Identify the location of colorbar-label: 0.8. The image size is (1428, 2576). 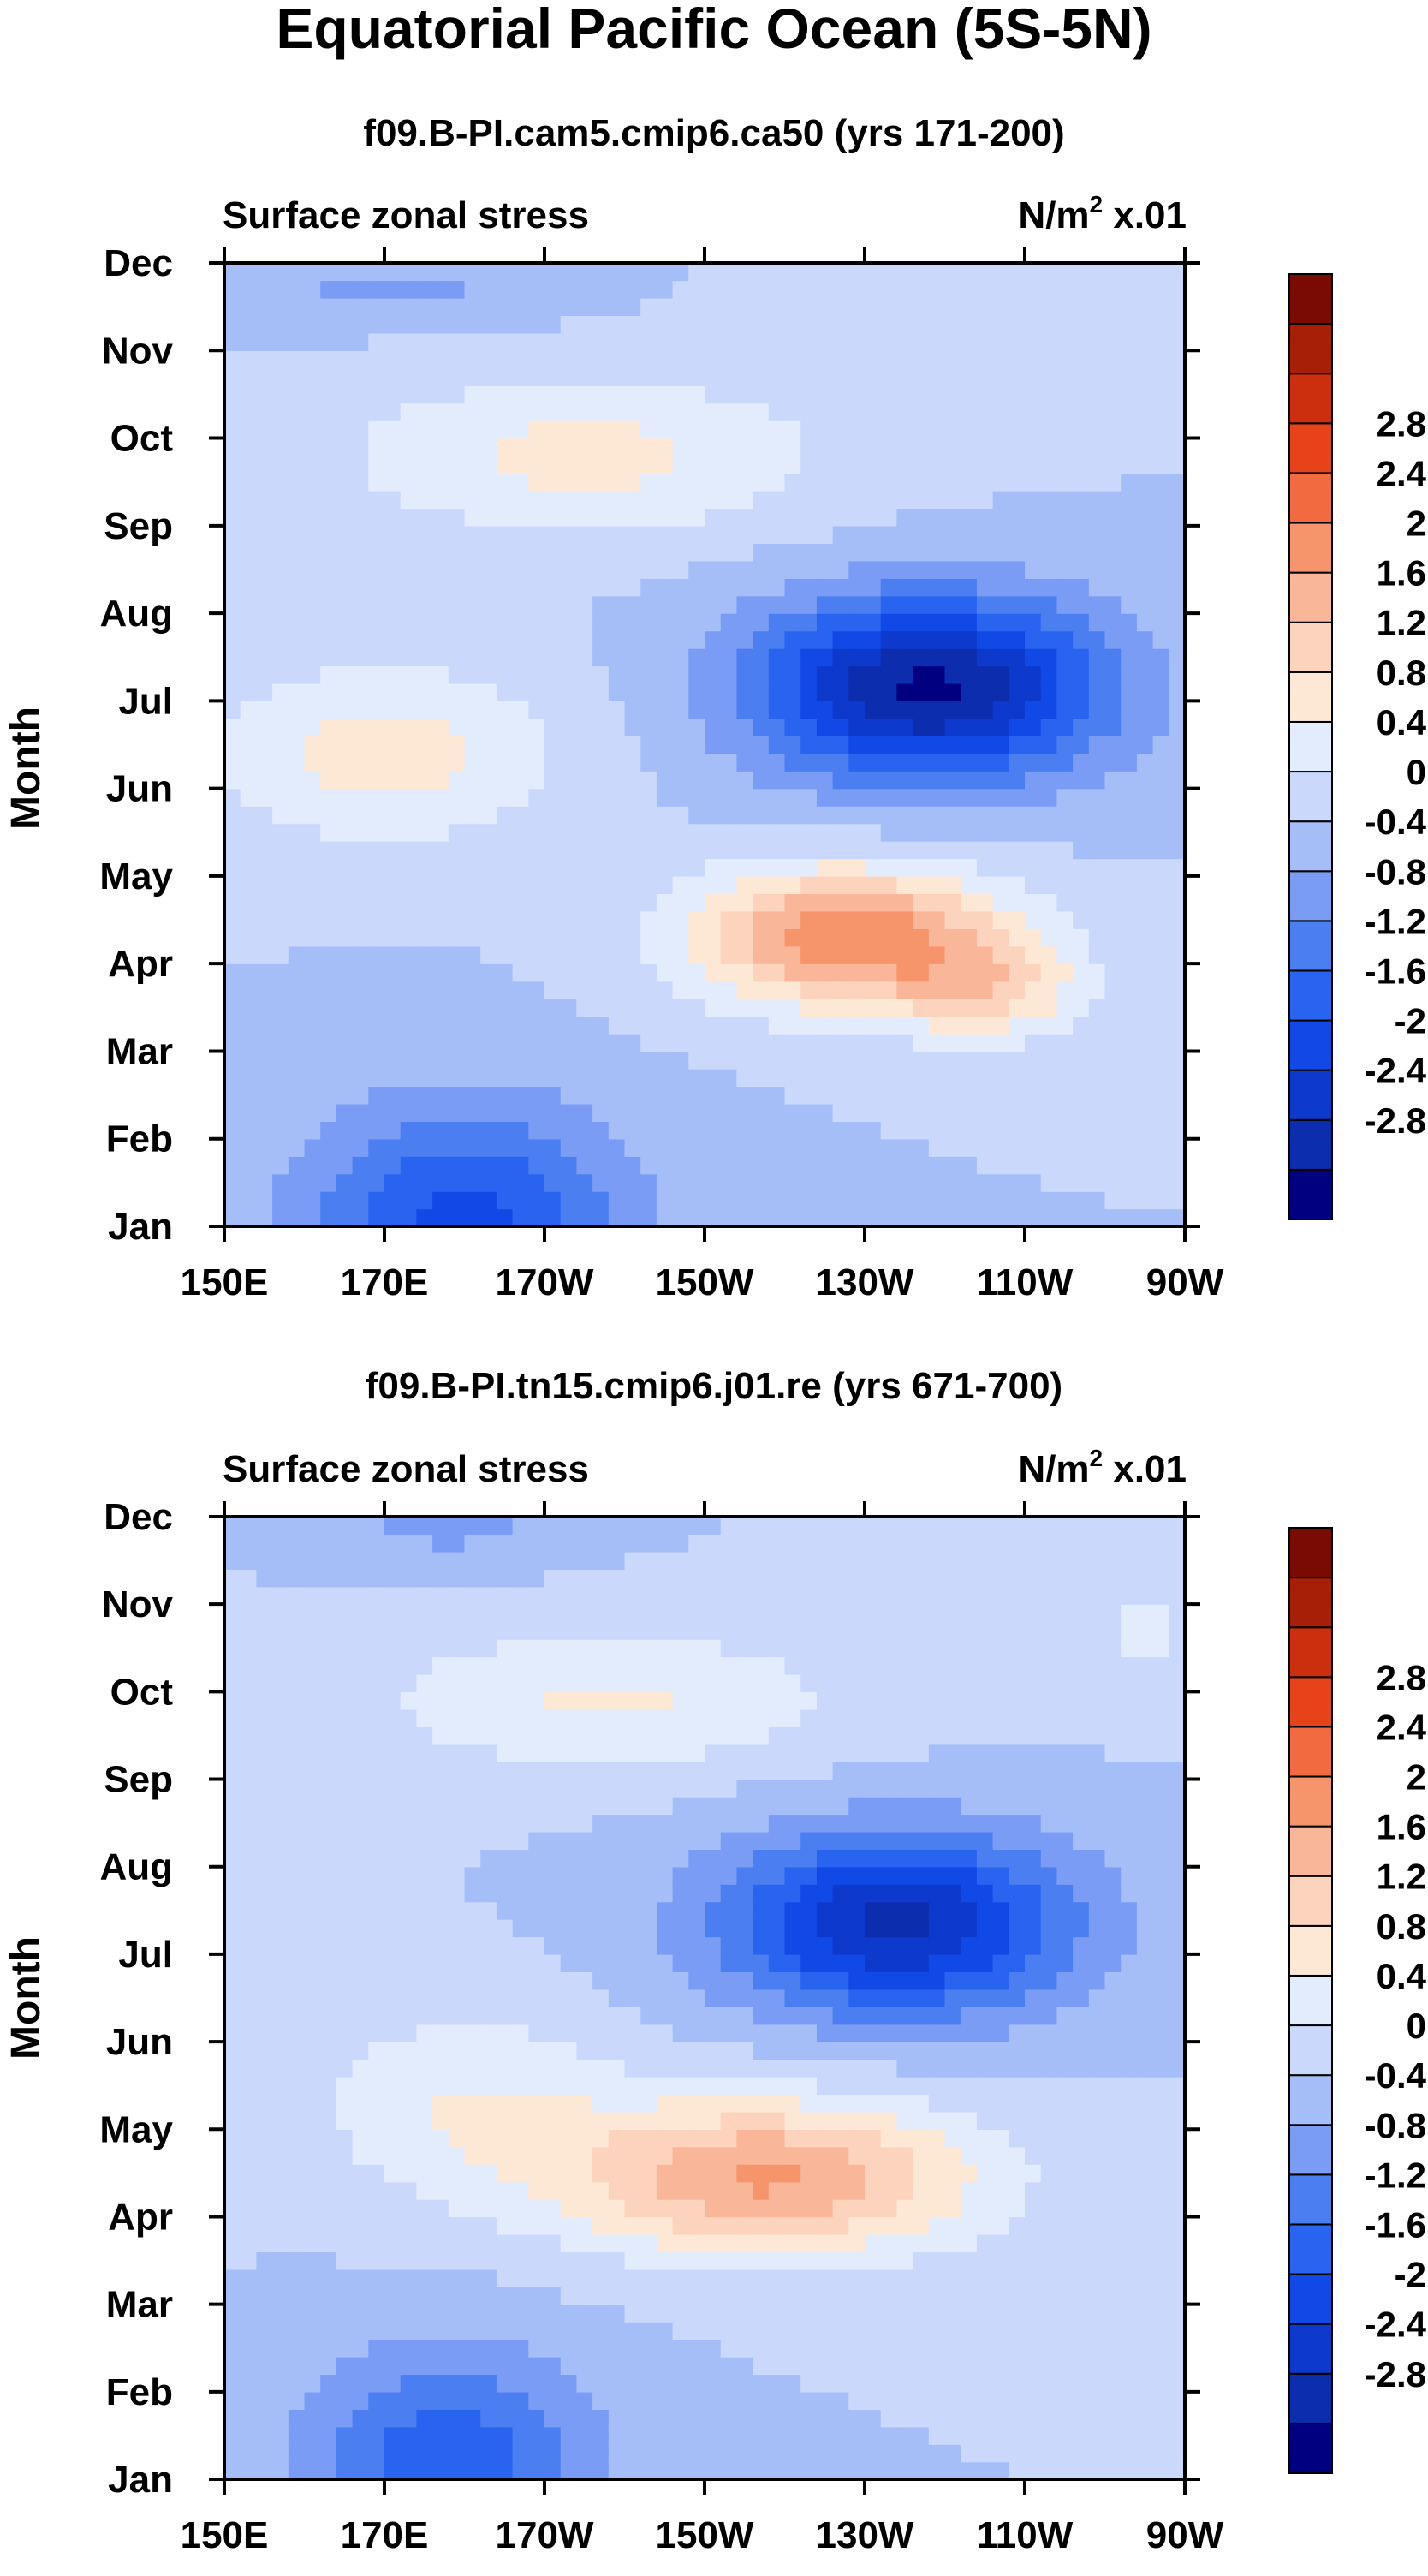
(1401, 673).